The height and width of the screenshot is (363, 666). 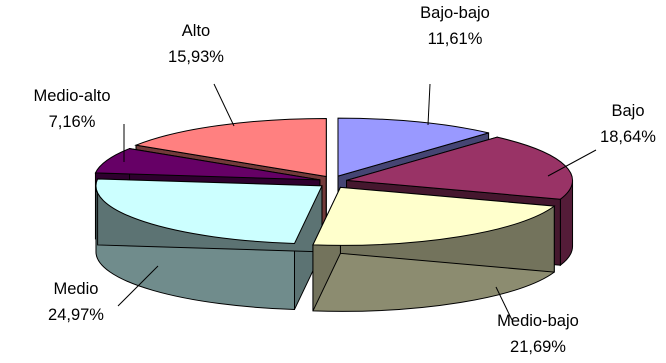 What do you see at coordinates (434, 249) in the screenshot?
I see `slice-medio-bajo` at bounding box center [434, 249].